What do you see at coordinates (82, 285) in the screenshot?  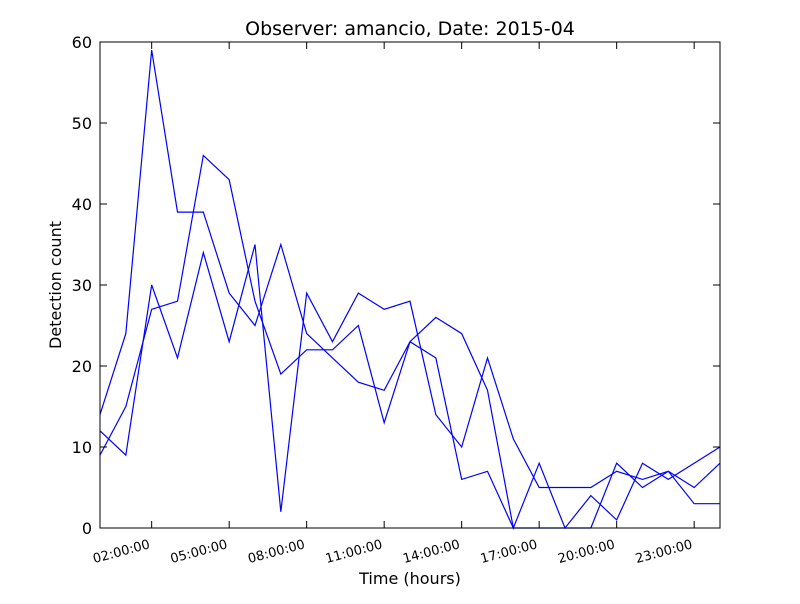 I see `y-tick-label: 30` at bounding box center [82, 285].